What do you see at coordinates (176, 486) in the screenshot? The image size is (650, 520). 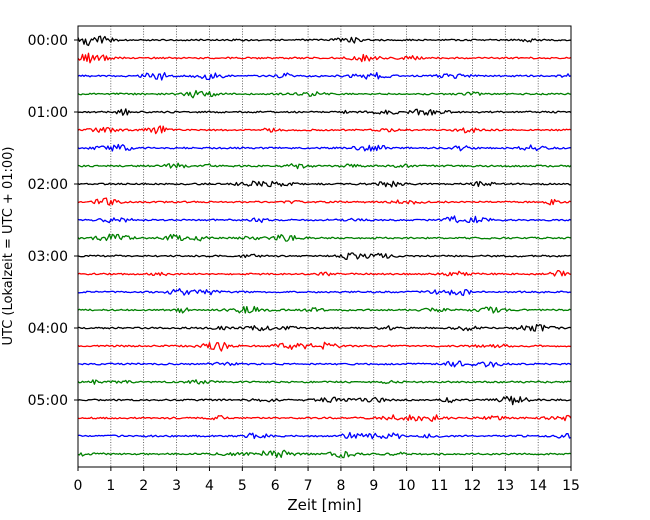 I see `x-tick-label: 3` at bounding box center [176, 486].